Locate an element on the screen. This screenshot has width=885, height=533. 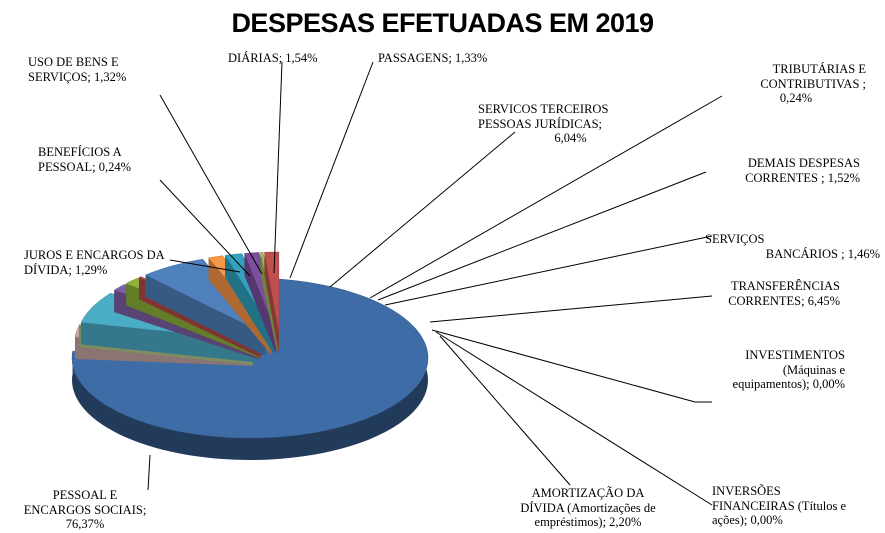
label-tributarias: TRIBUTÁRIAS E CONTRIBUTIVAS ; 0,24% is located at coordinates (796, 84).